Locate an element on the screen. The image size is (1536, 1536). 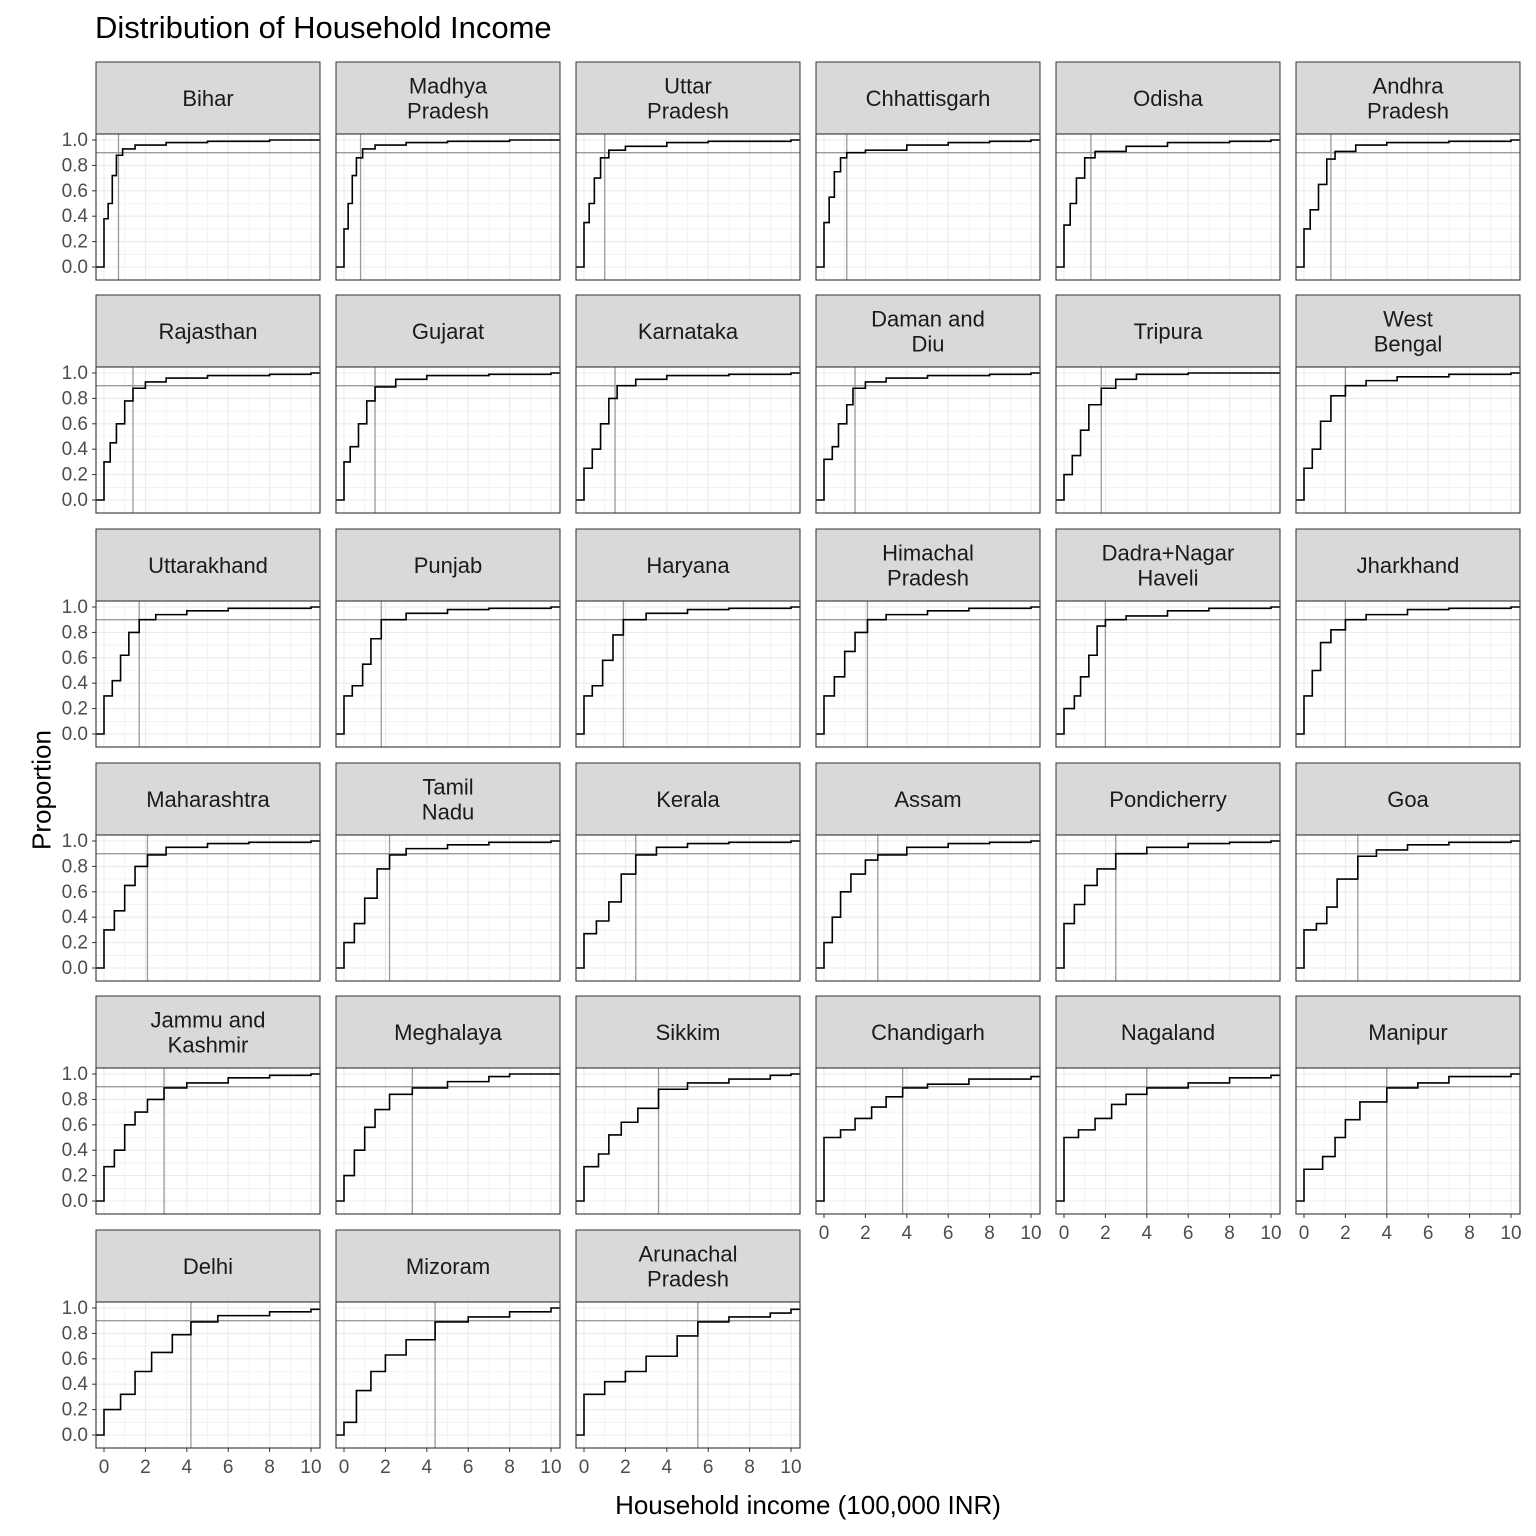
facet-odisha: Odisha is located at coordinates (1168, 171).